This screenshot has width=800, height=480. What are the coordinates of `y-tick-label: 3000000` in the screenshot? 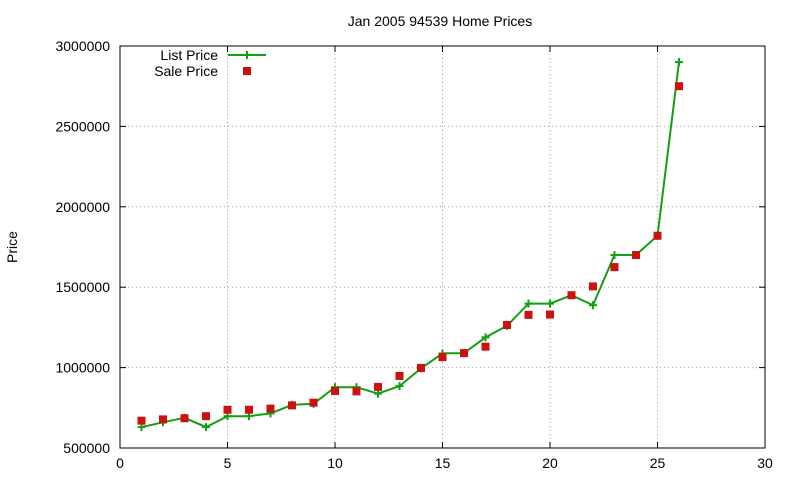 It's located at (82, 46).